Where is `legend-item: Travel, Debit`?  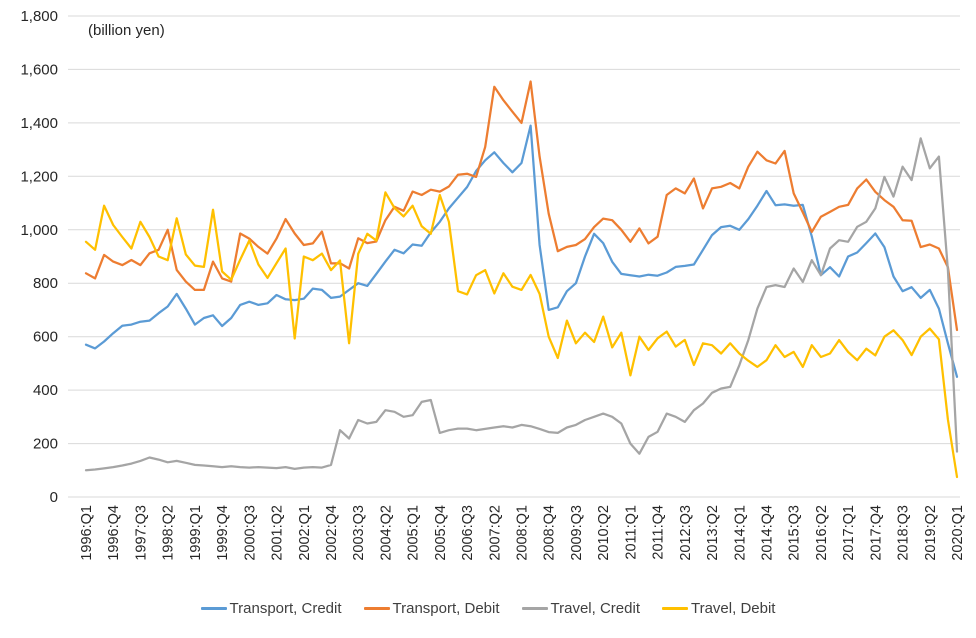 legend-item: Travel, Debit is located at coordinates (718, 608).